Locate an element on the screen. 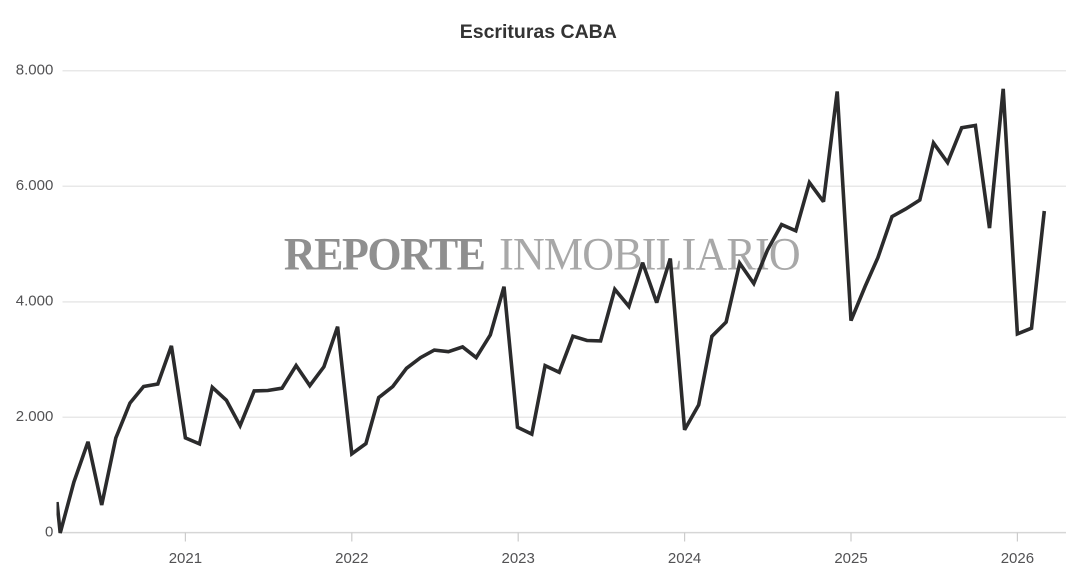  svg-text: Escrituras CABA is located at coordinates (538, 32).